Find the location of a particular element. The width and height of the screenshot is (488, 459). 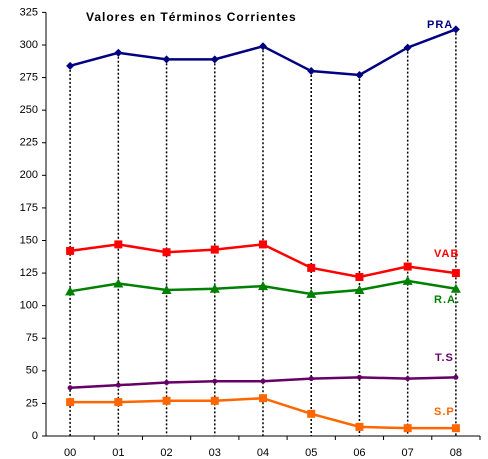

x-tick-label: 07 is located at coordinates (408, 453).